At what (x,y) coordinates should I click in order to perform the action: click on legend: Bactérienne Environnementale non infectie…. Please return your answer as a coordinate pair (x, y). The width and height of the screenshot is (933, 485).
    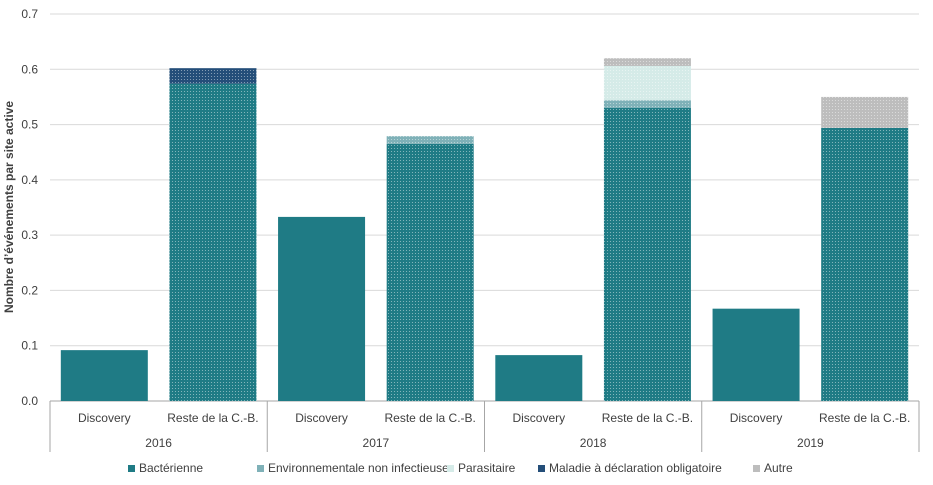
    Looking at the image, I should click on (460, 468).